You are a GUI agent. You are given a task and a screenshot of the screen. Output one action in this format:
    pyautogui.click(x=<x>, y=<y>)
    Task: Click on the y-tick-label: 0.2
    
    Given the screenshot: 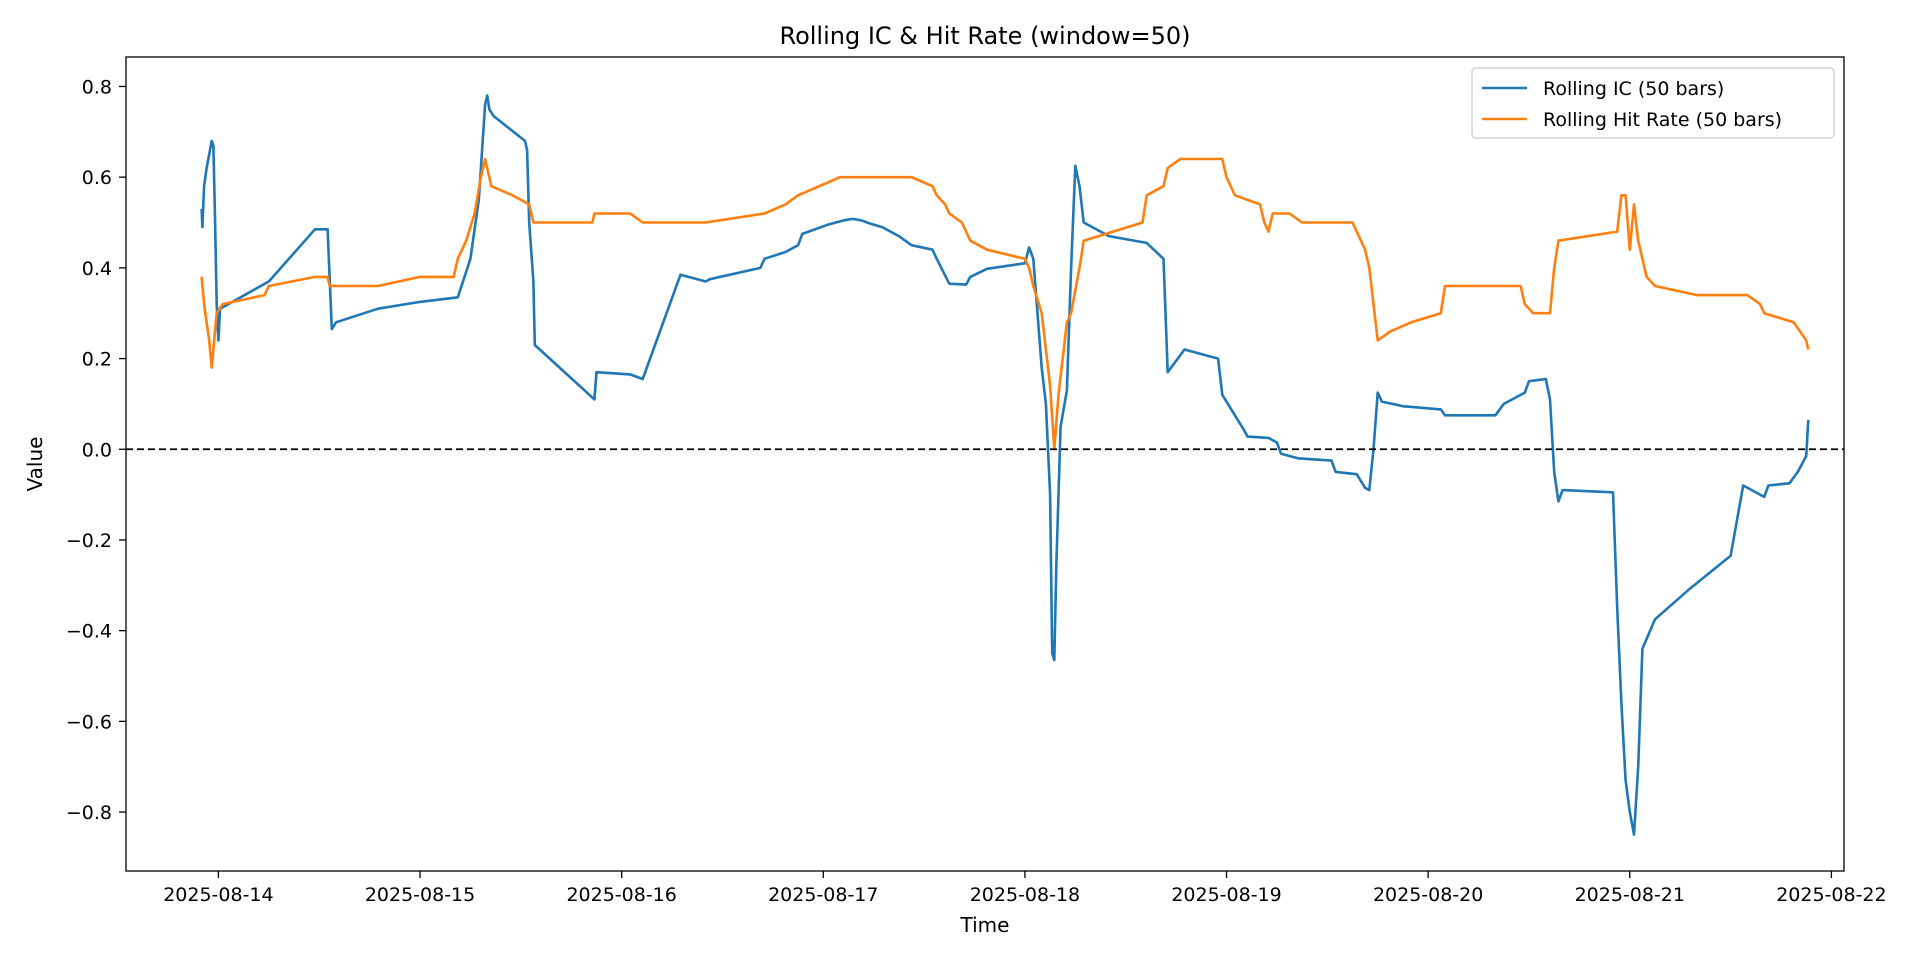 What is the action you would take?
    pyautogui.click(x=97, y=360)
    